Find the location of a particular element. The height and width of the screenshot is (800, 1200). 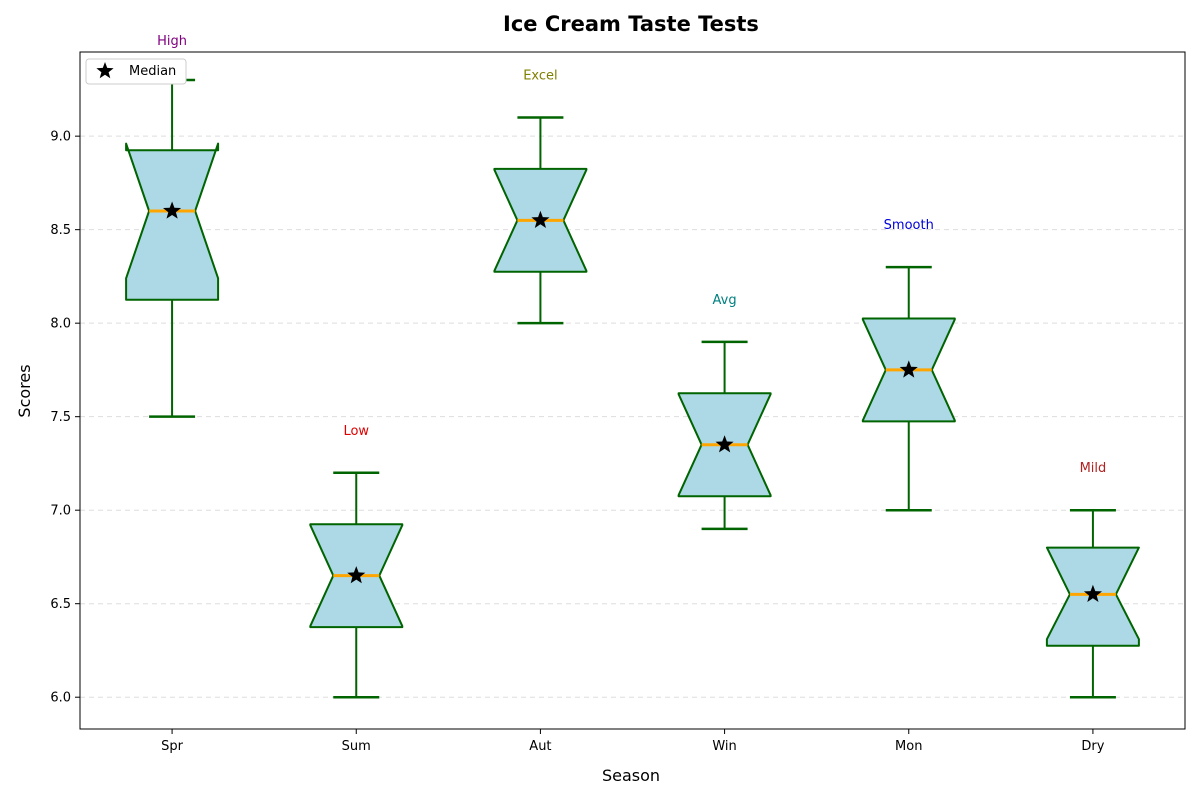

y-tick-label: 6.5 is located at coordinates (60, 604).